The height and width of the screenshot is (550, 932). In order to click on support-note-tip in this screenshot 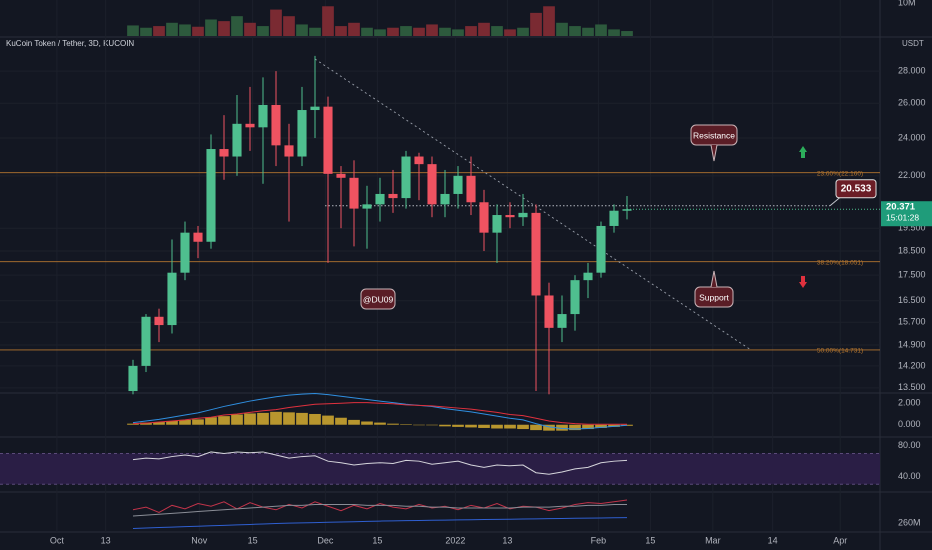, I will do `click(714, 279)`.